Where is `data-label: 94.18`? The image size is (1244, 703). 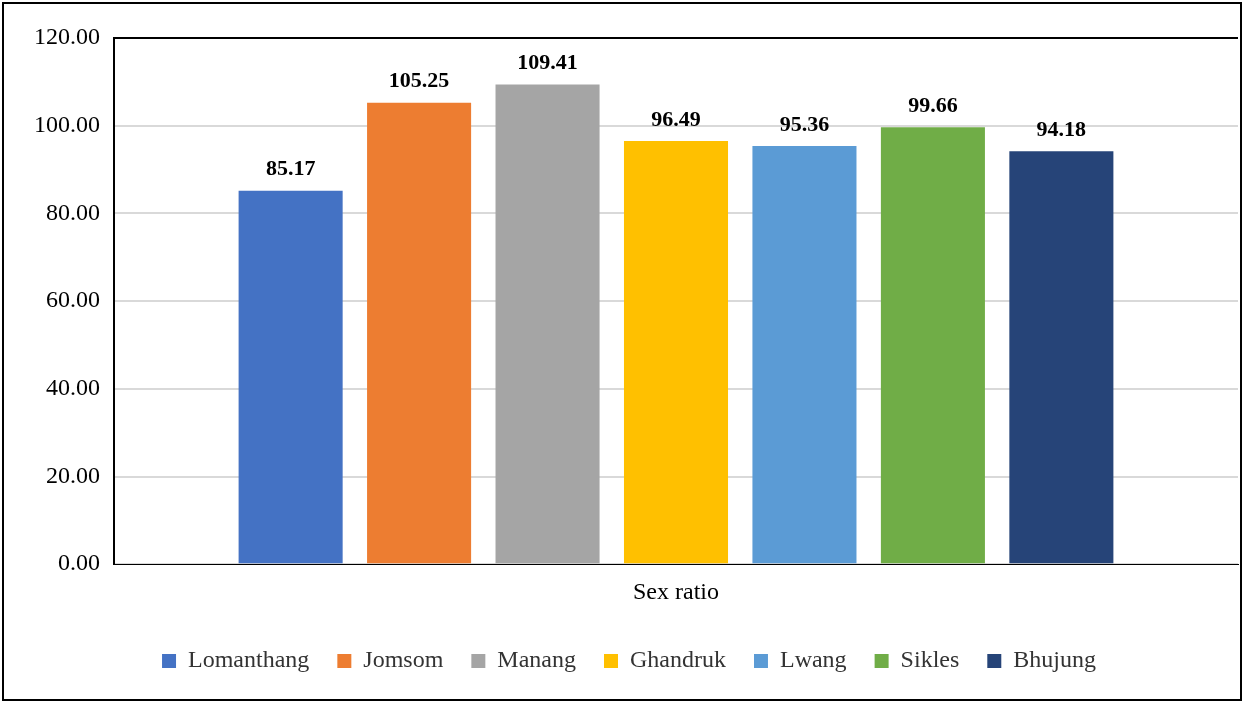
data-label: 94.18 is located at coordinates (1061, 128).